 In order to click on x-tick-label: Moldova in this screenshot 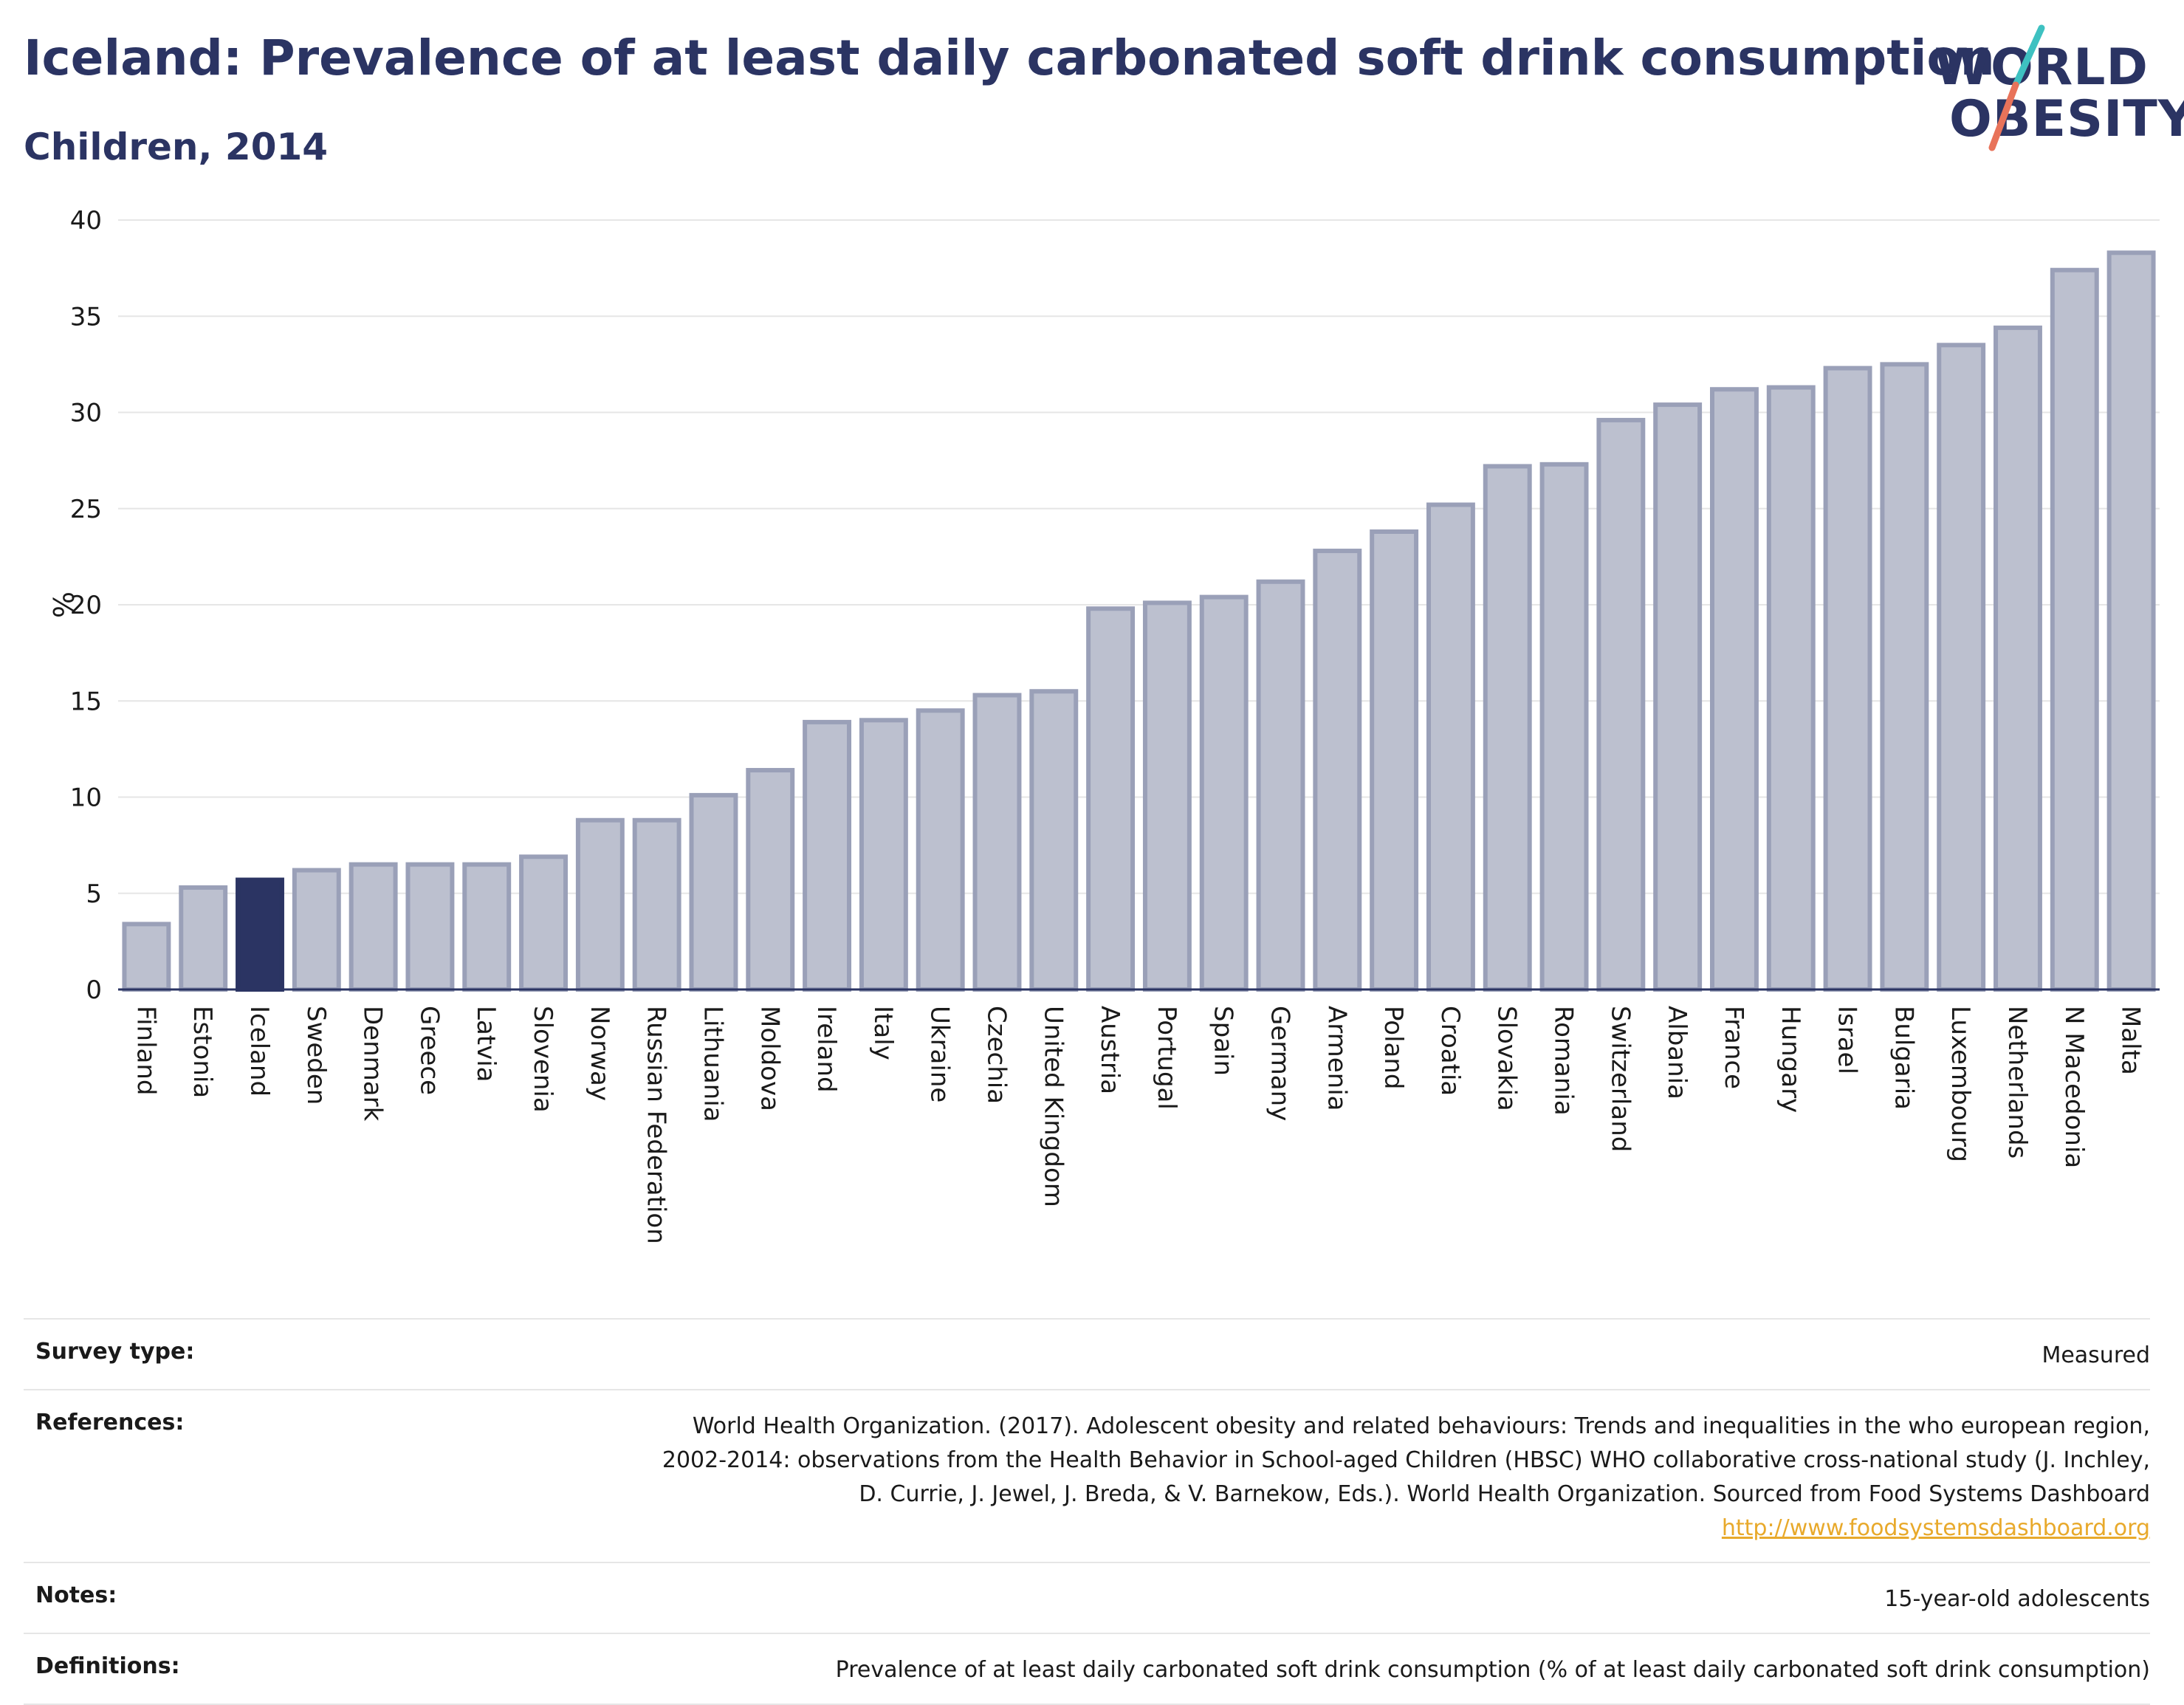, I will do `click(770, 1058)`.